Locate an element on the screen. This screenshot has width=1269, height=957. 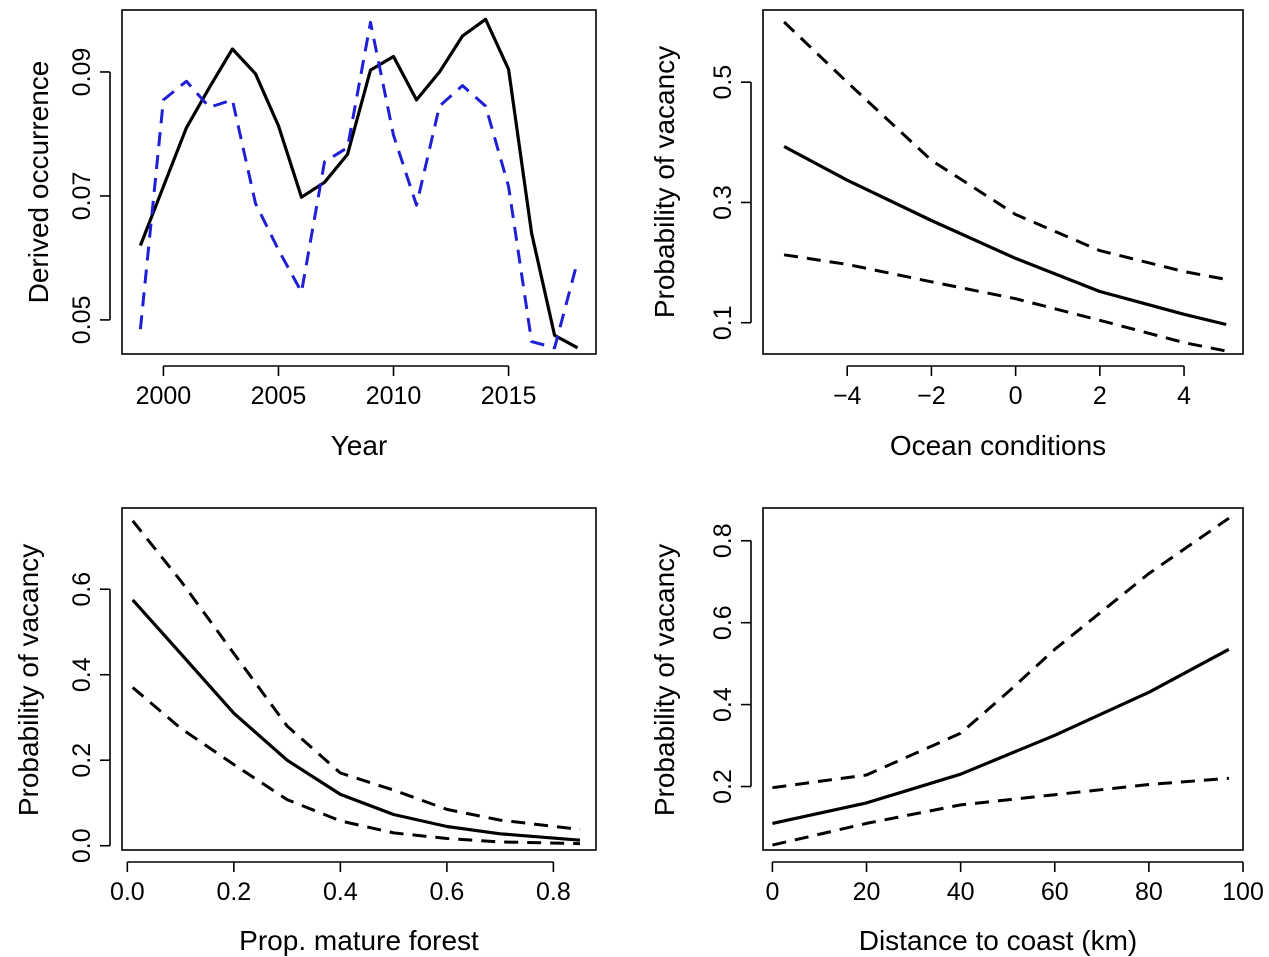
x-axis-title: Distance to coast (km) is located at coordinates (998, 940).